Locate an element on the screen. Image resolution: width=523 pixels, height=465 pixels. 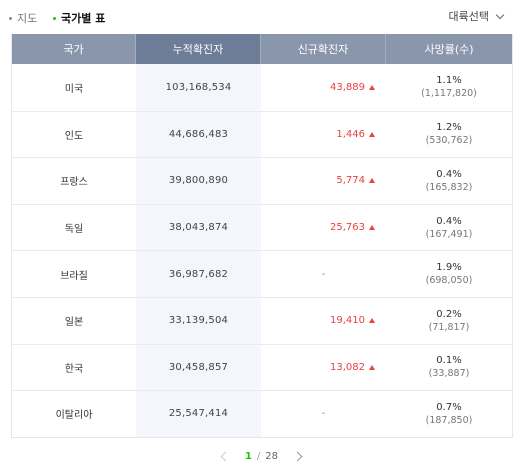
death-count: (71,817) is located at coordinates (449, 327).